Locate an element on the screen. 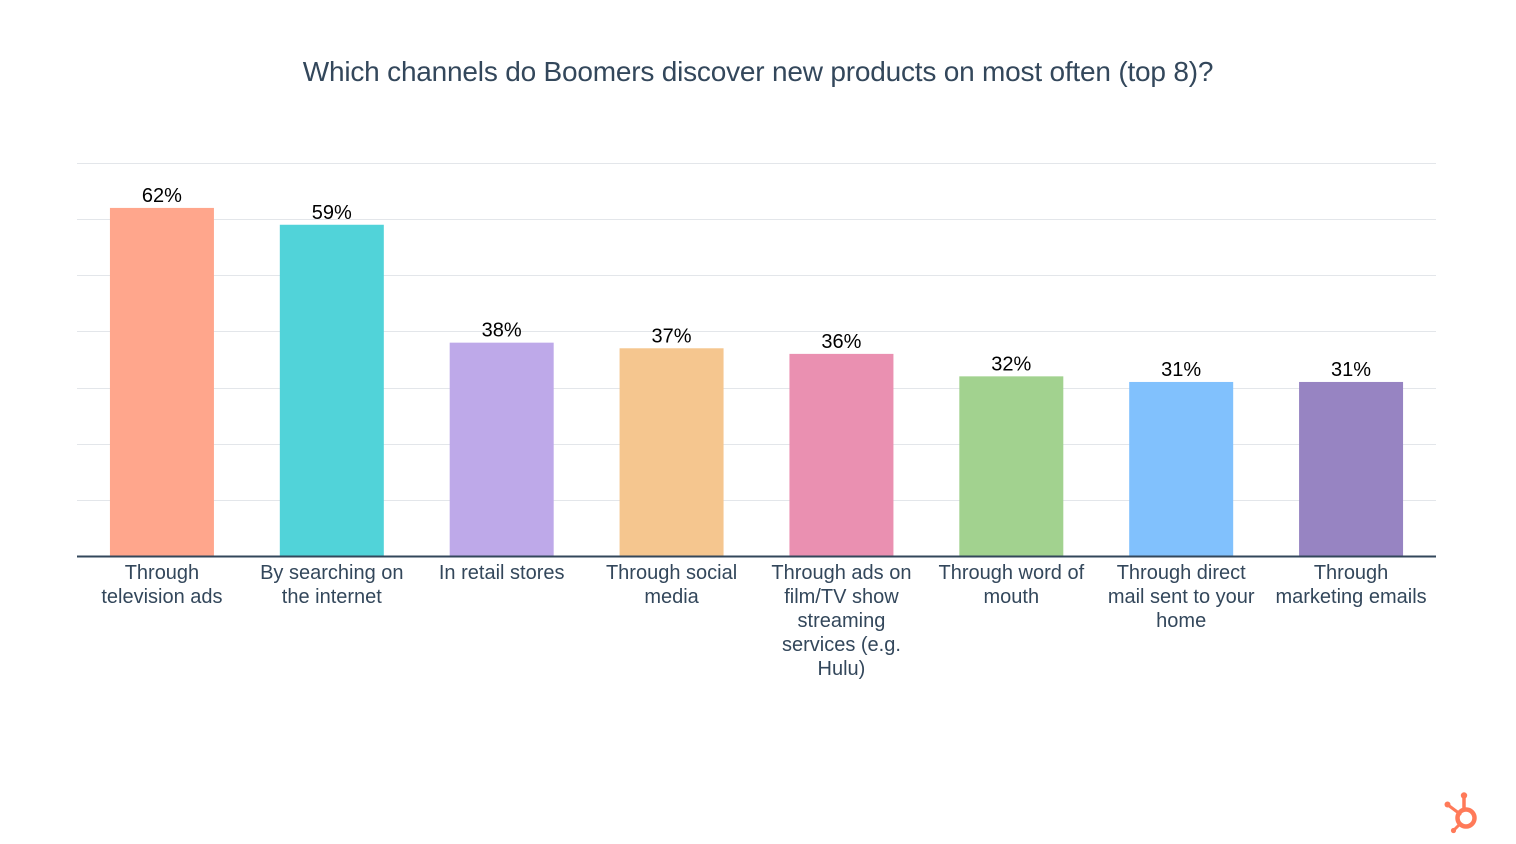  value-label: 32% is located at coordinates (1011, 364).